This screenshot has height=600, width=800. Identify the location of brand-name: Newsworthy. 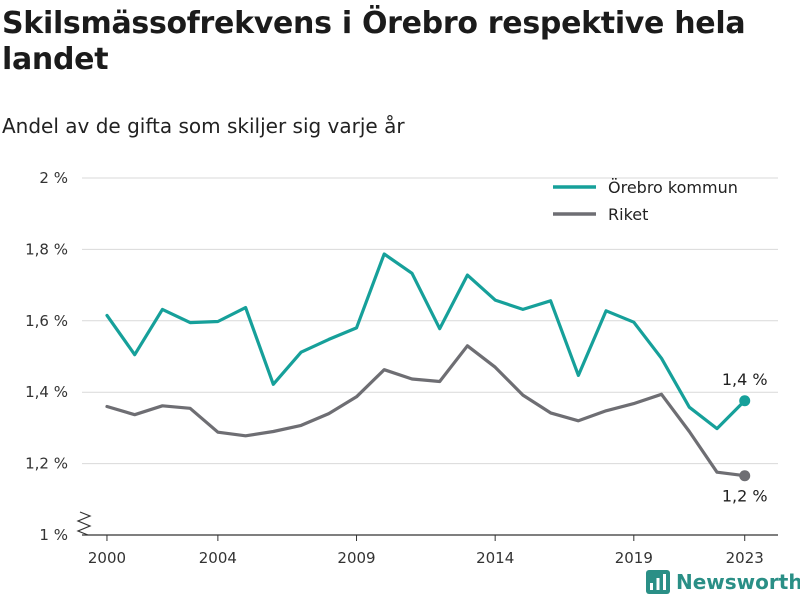
(738, 582).